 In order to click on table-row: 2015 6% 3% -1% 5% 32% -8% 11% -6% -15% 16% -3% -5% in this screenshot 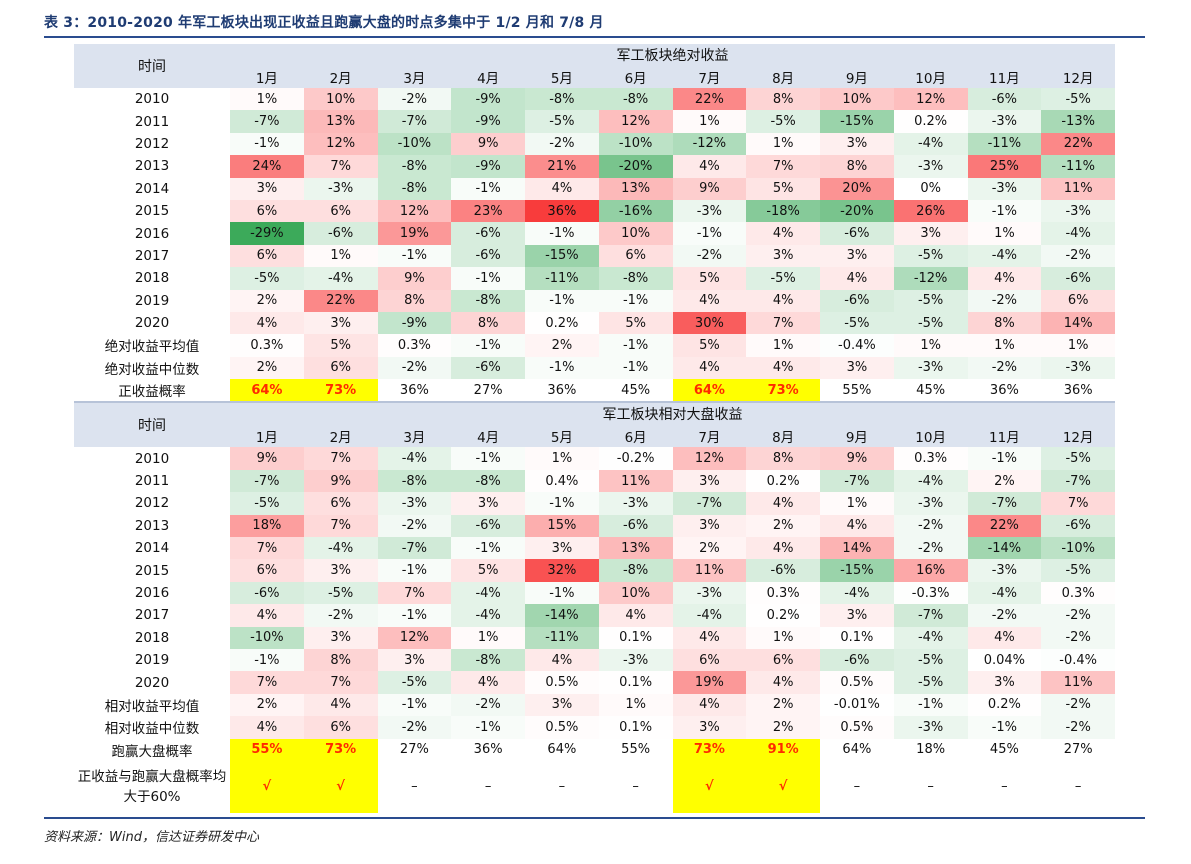, I will do `click(595, 570)`.